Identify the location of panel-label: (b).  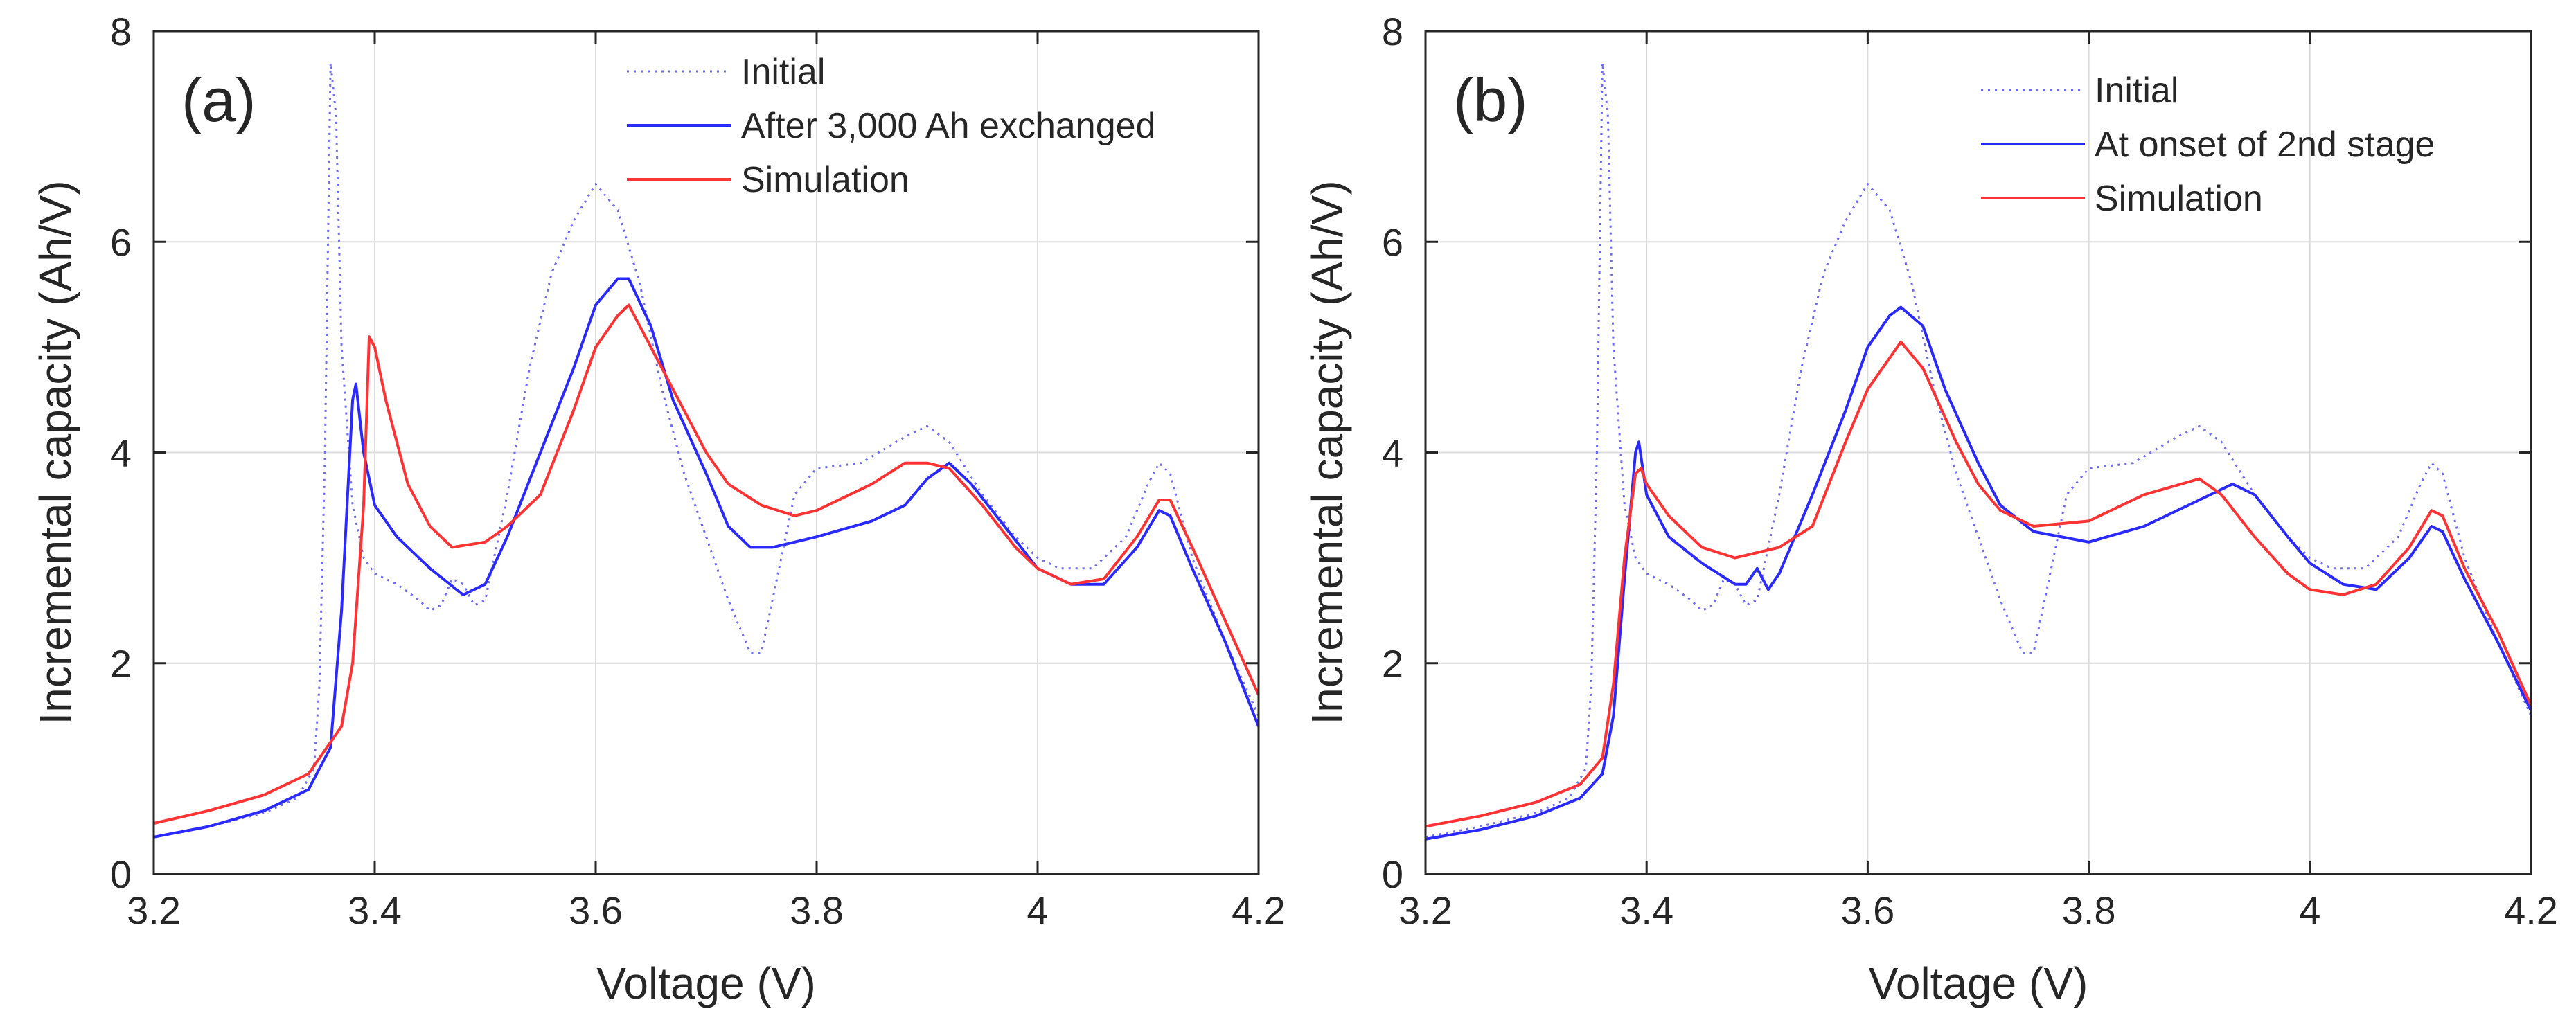
(1490, 100).